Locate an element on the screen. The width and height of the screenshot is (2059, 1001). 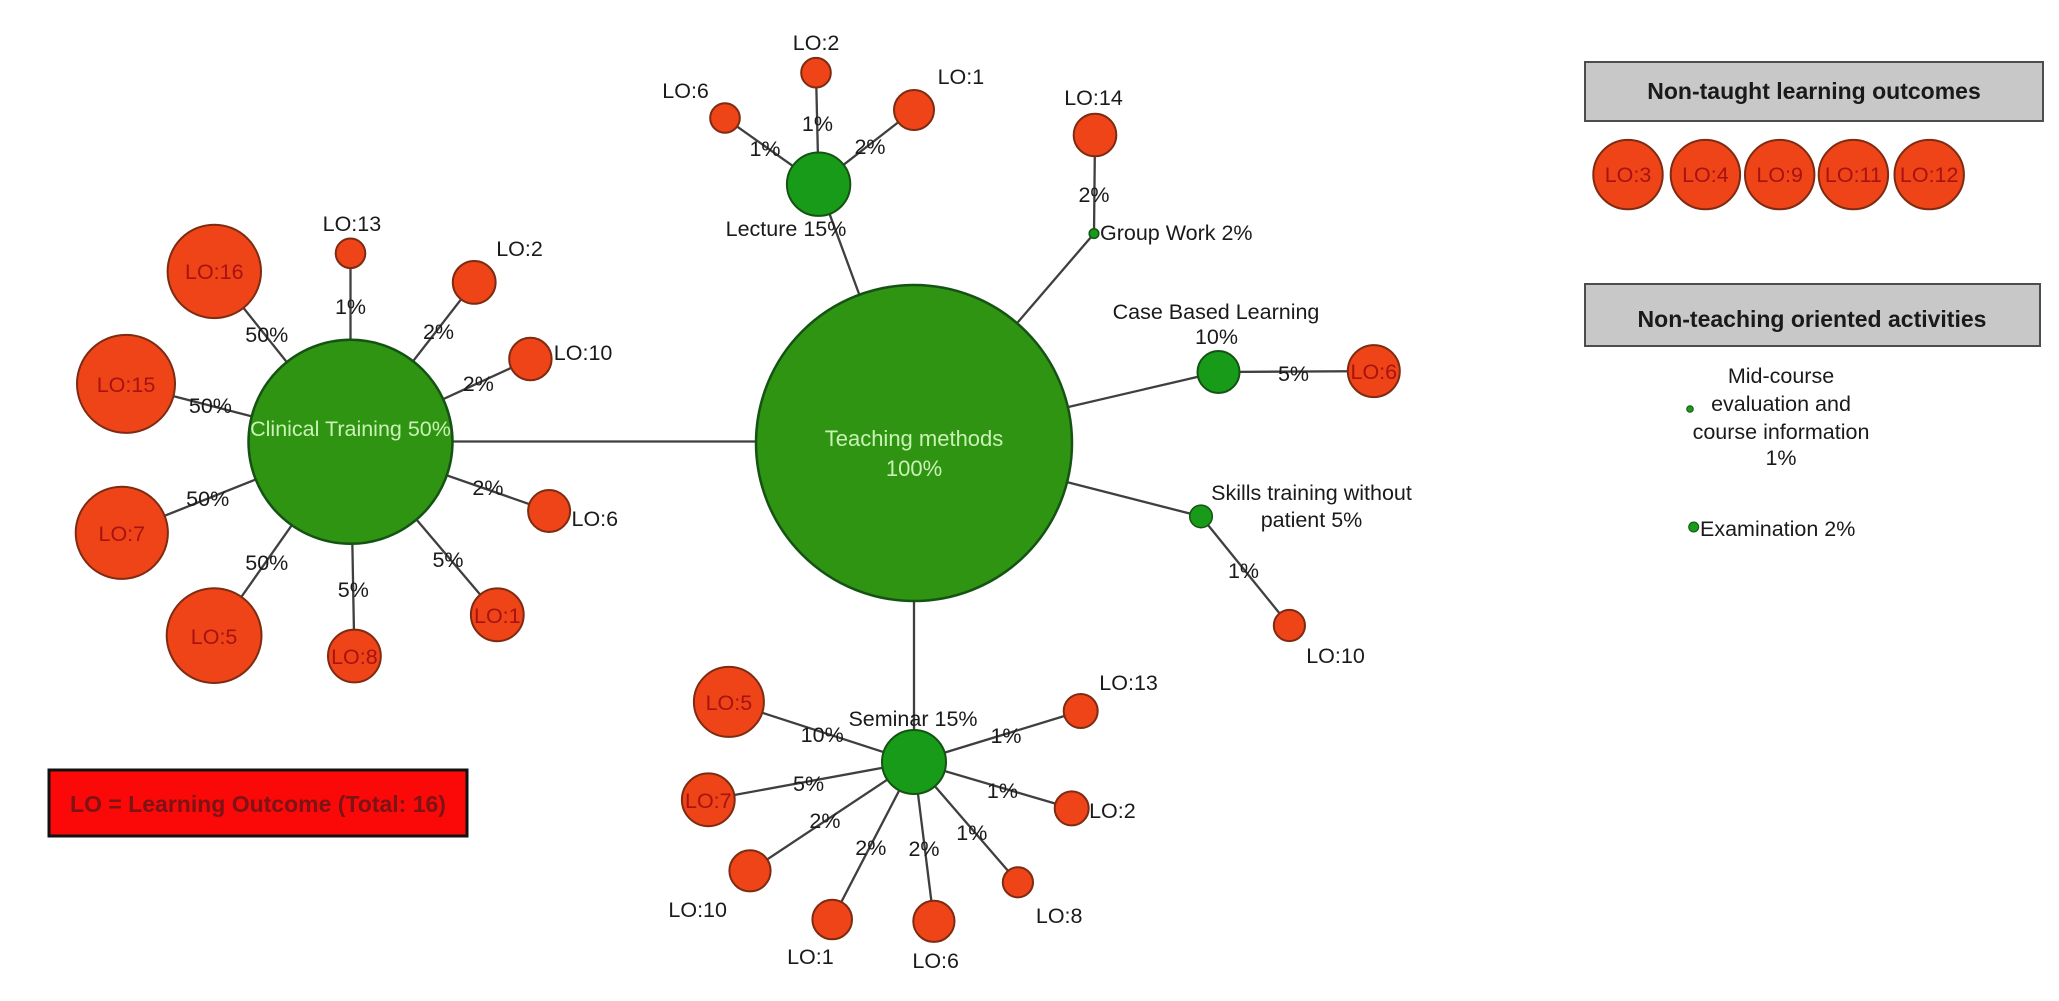
svg-text: Clinical Training 50% is located at coordinates (350, 429).